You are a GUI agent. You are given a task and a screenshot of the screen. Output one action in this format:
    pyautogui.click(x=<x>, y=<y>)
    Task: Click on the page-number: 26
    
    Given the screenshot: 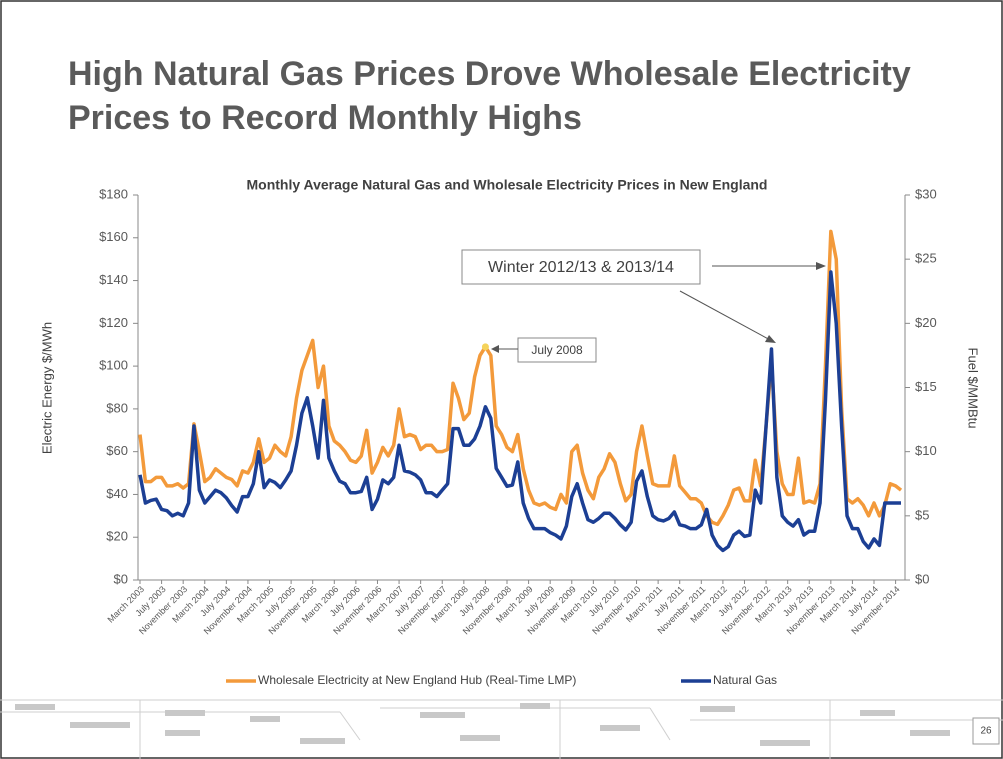 What is the action you would take?
    pyautogui.click(x=986, y=731)
    